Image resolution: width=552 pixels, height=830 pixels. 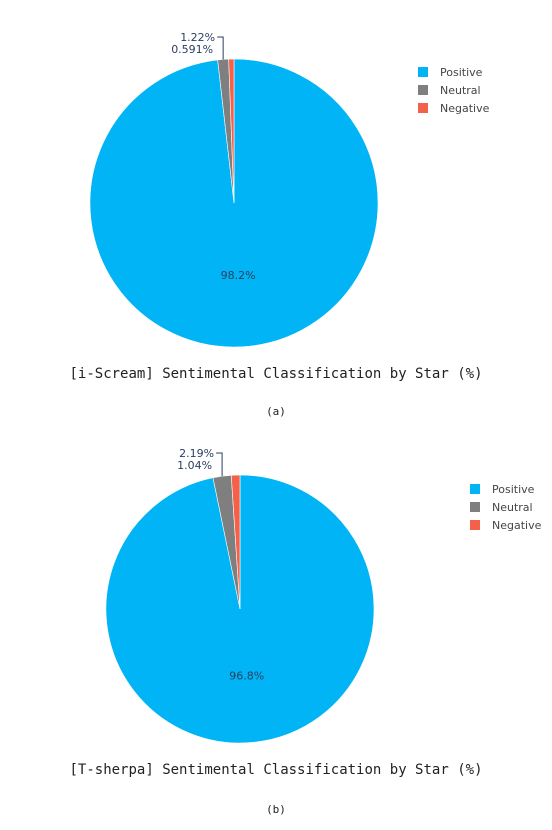 What do you see at coordinates (276, 411) in the screenshot?
I see `caption-a: (a)` at bounding box center [276, 411].